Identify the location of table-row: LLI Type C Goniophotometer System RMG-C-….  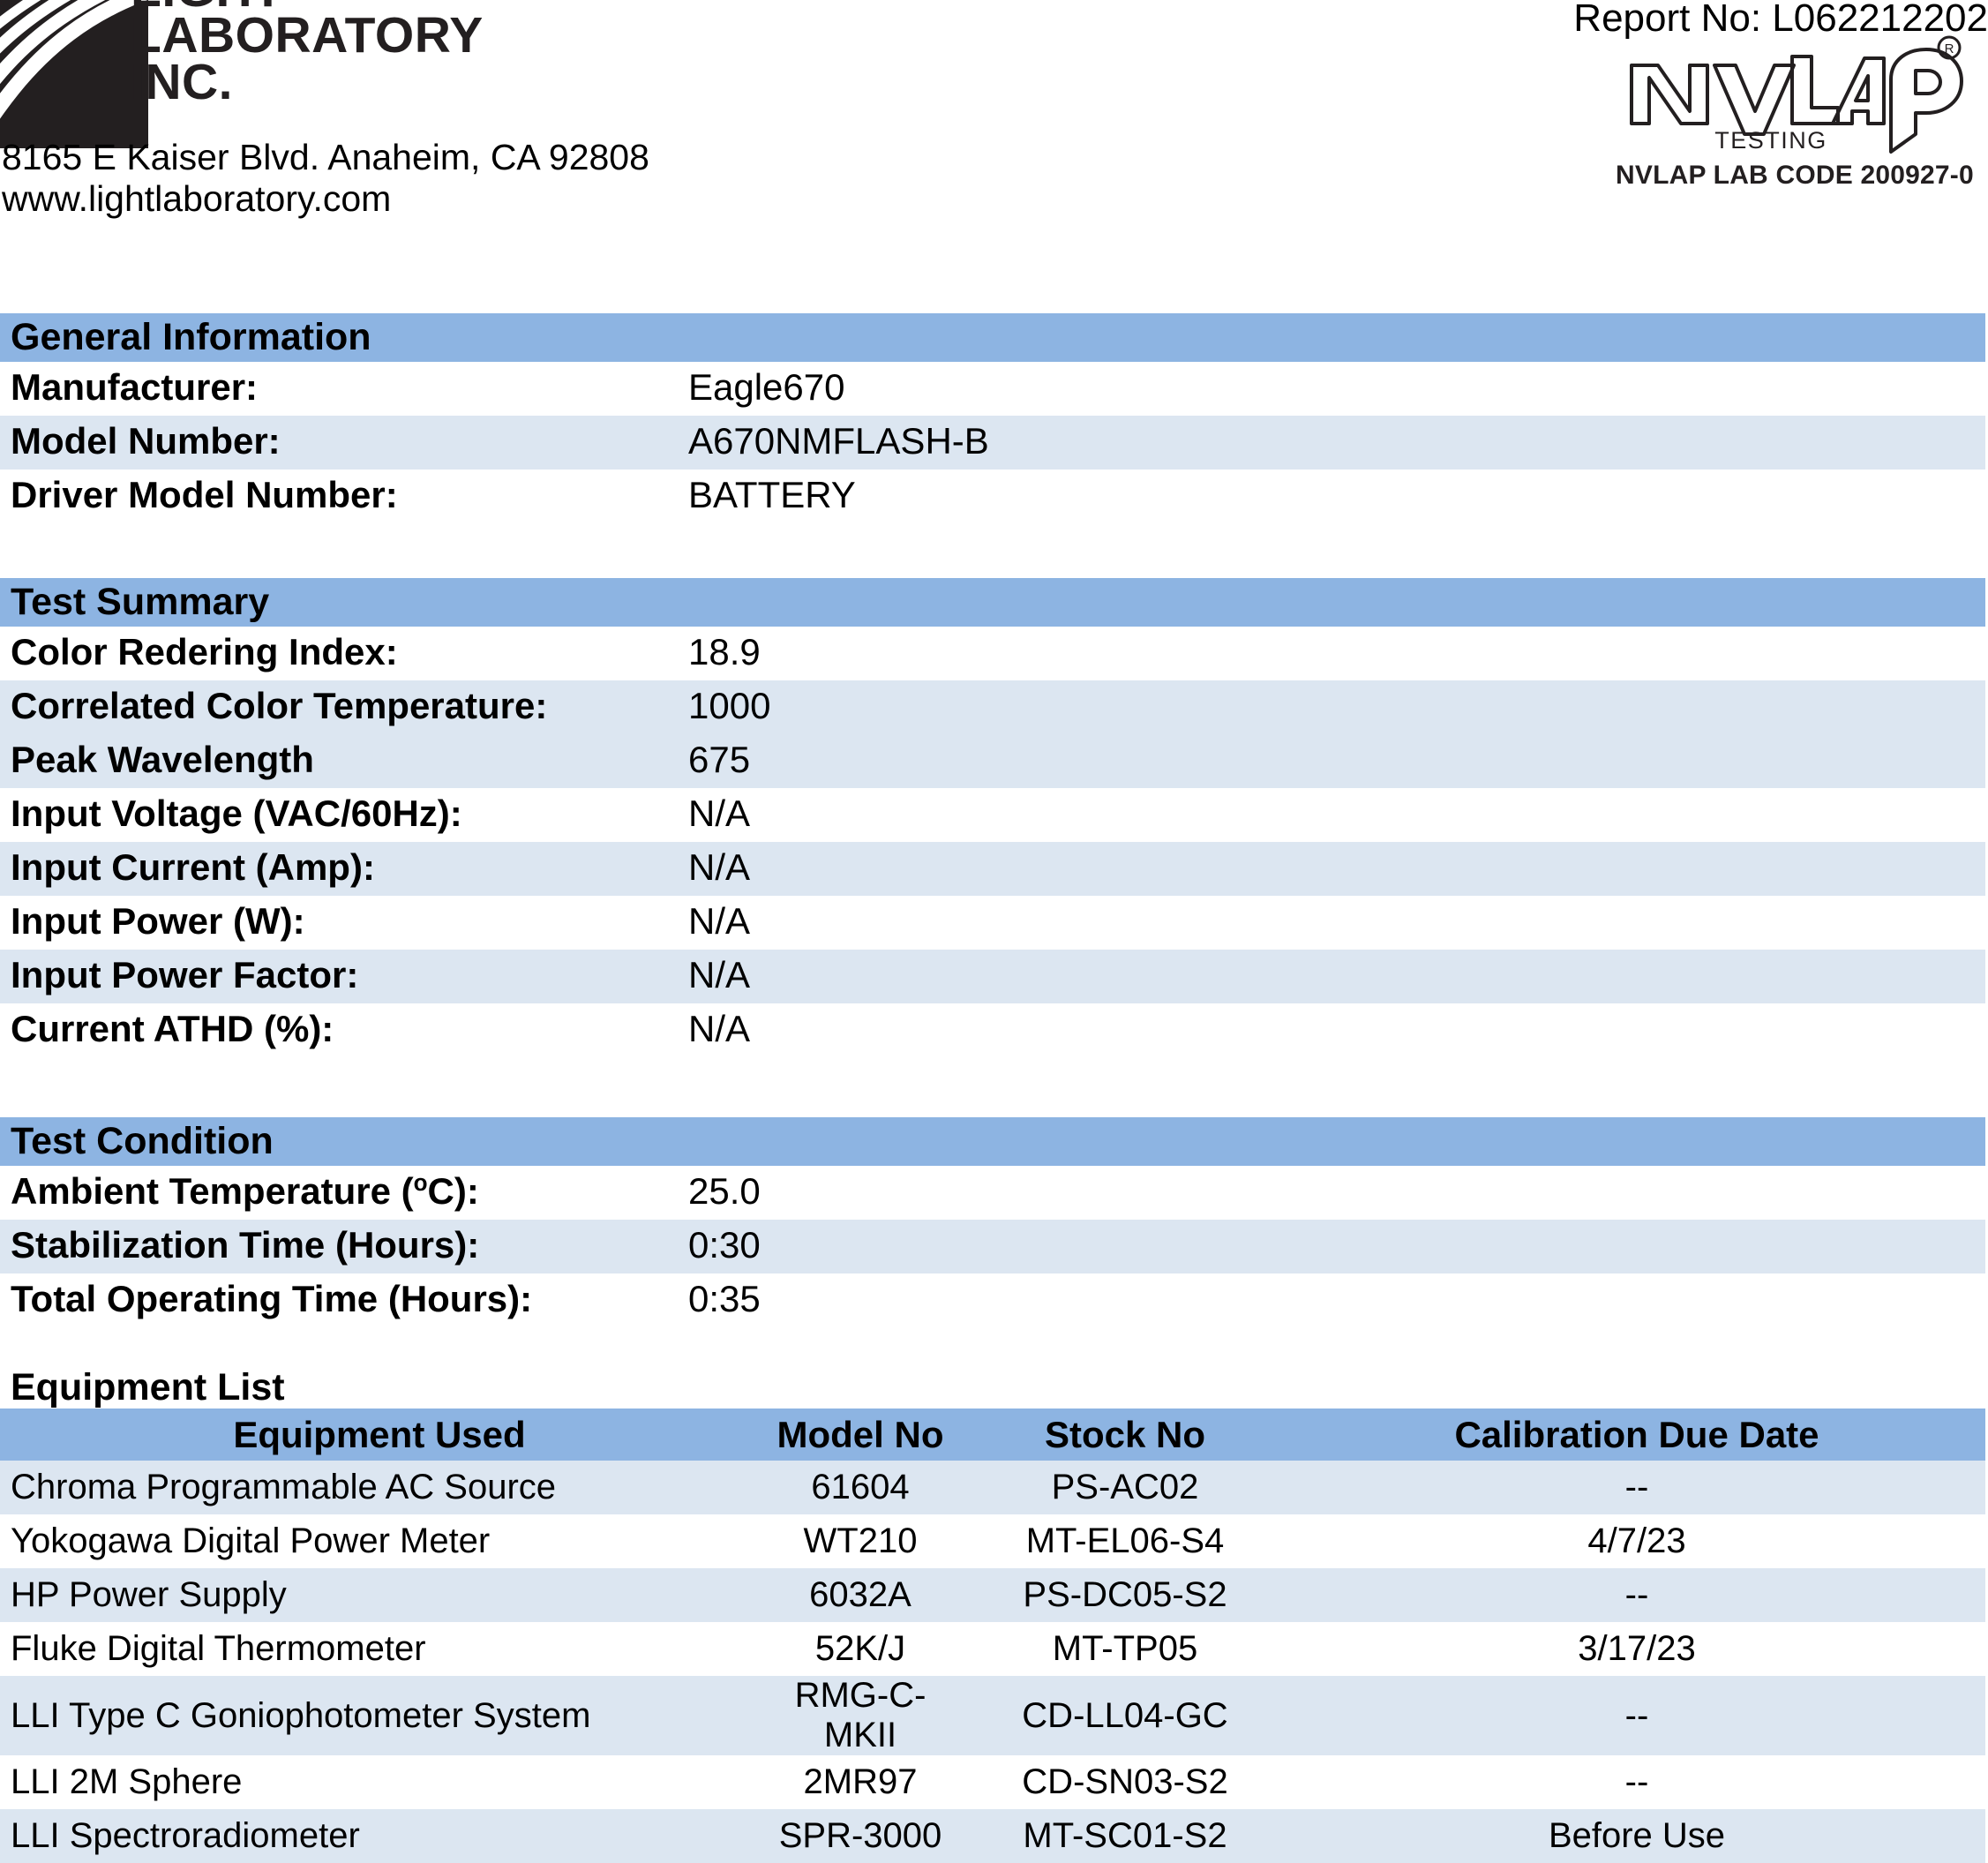
(992, 1715).